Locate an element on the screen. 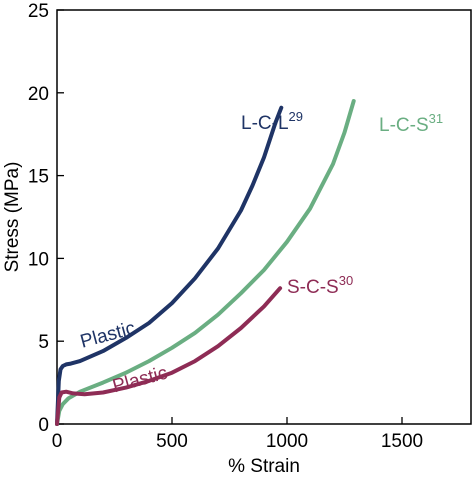 The image size is (474, 477). series-label-l-c-s: L-C-S31 is located at coordinates (411, 123).